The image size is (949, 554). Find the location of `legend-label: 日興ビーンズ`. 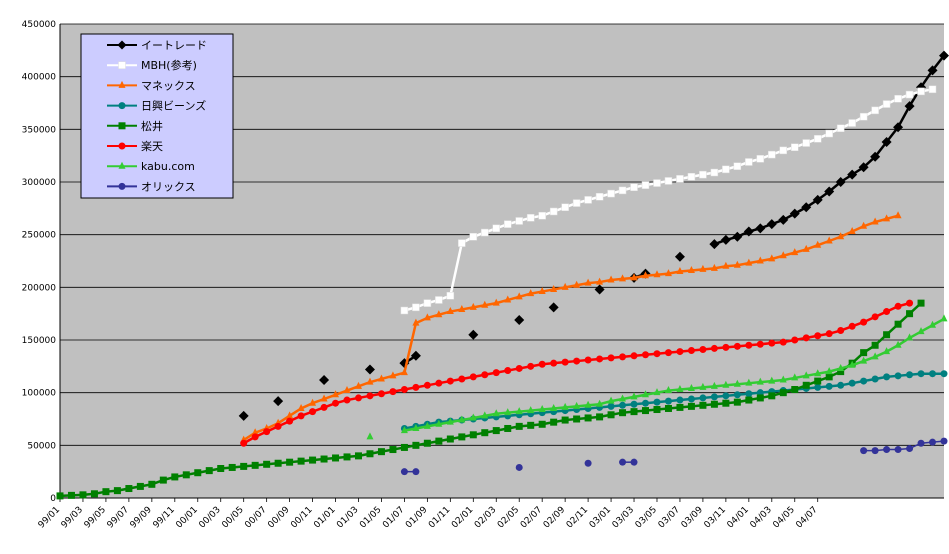

legend-label: 日興ビーンズ is located at coordinates (173, 106).